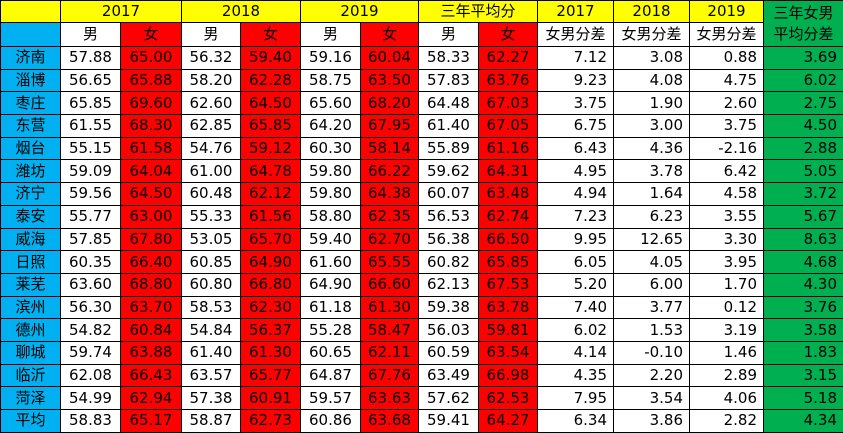 The image size is (843, 433). Describe the element at coordinates (803, 352) in the screenshot. I see `avg-diff-cell: 1.83` at that location.